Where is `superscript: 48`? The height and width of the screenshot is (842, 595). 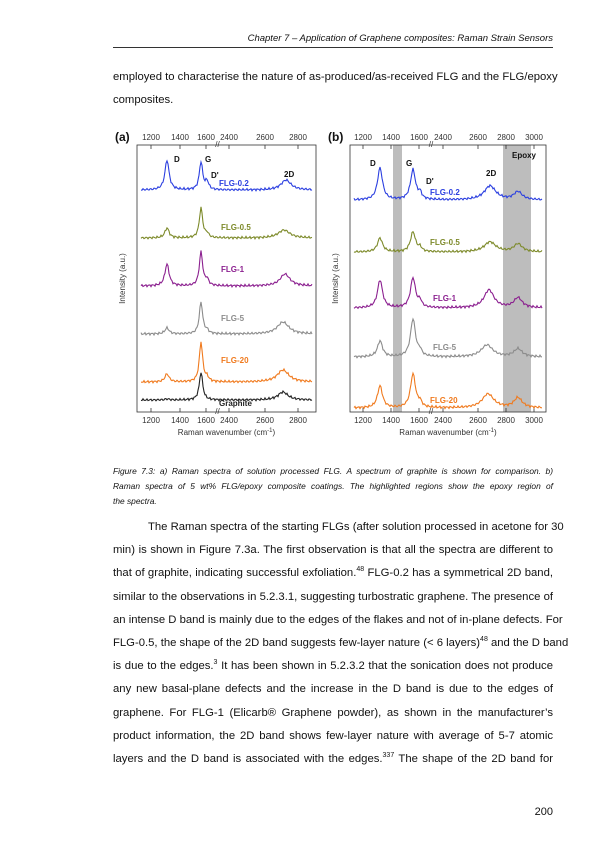
superscript: 48 is located at coordinates (484, 640).